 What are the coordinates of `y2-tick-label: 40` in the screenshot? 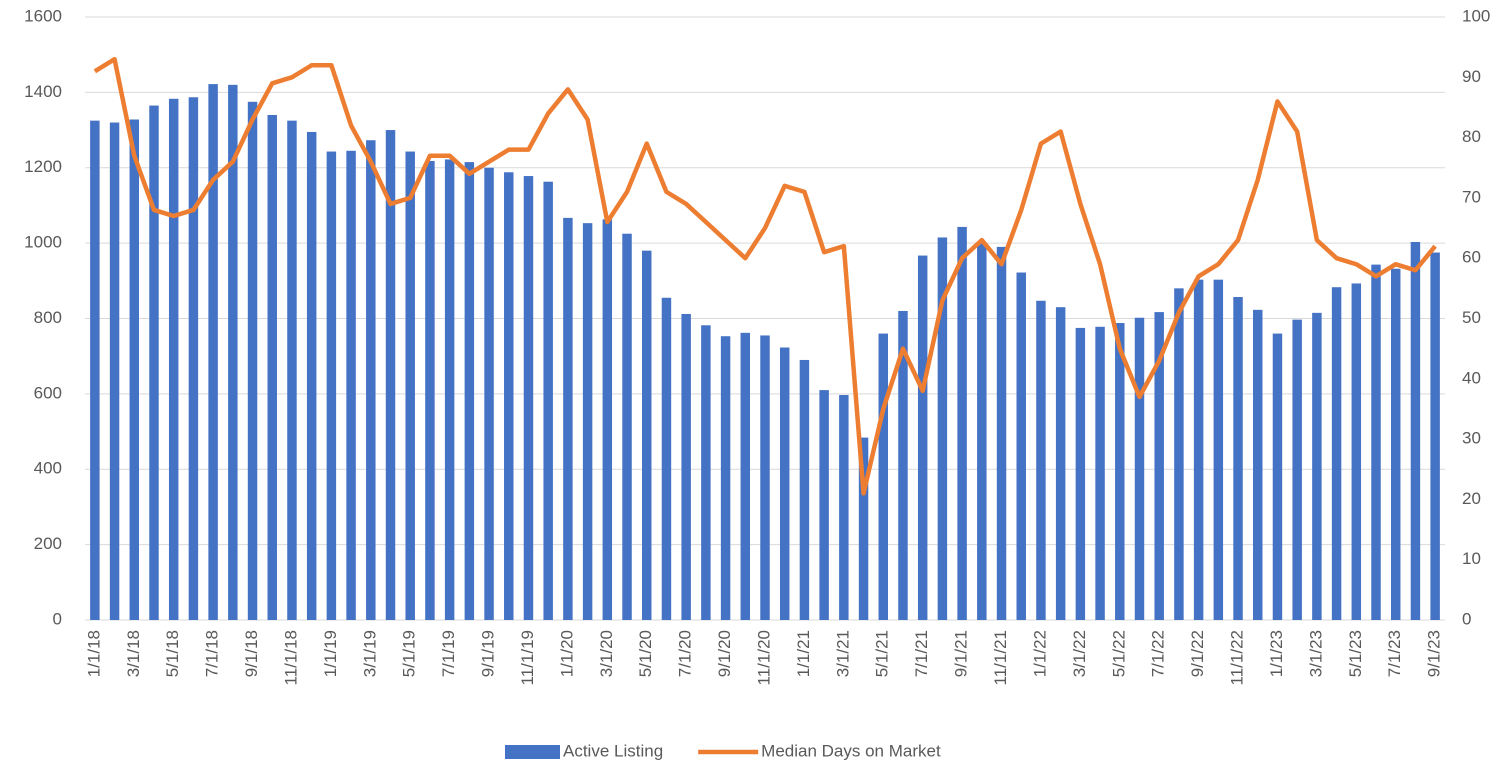 It's located at (1471, 377).